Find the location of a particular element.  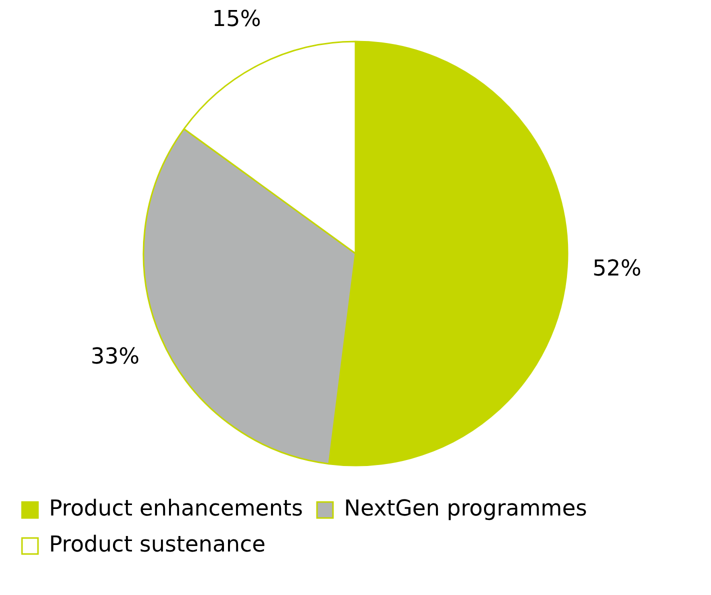

legend-label: NextGen programmes is located at coordinates (466, 509).